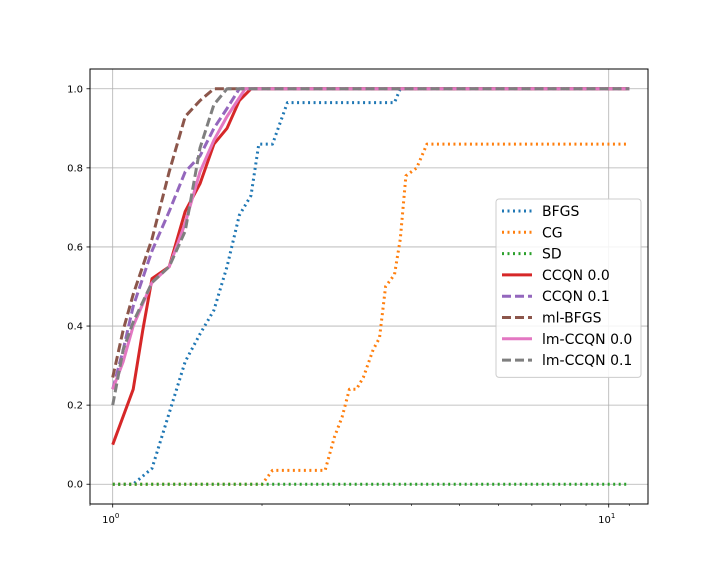 The width and height of the screenshot is (720, 576). Describe the element at coordinates (552, 233) in the screenshot. I see `legend-label: CG` at that location.